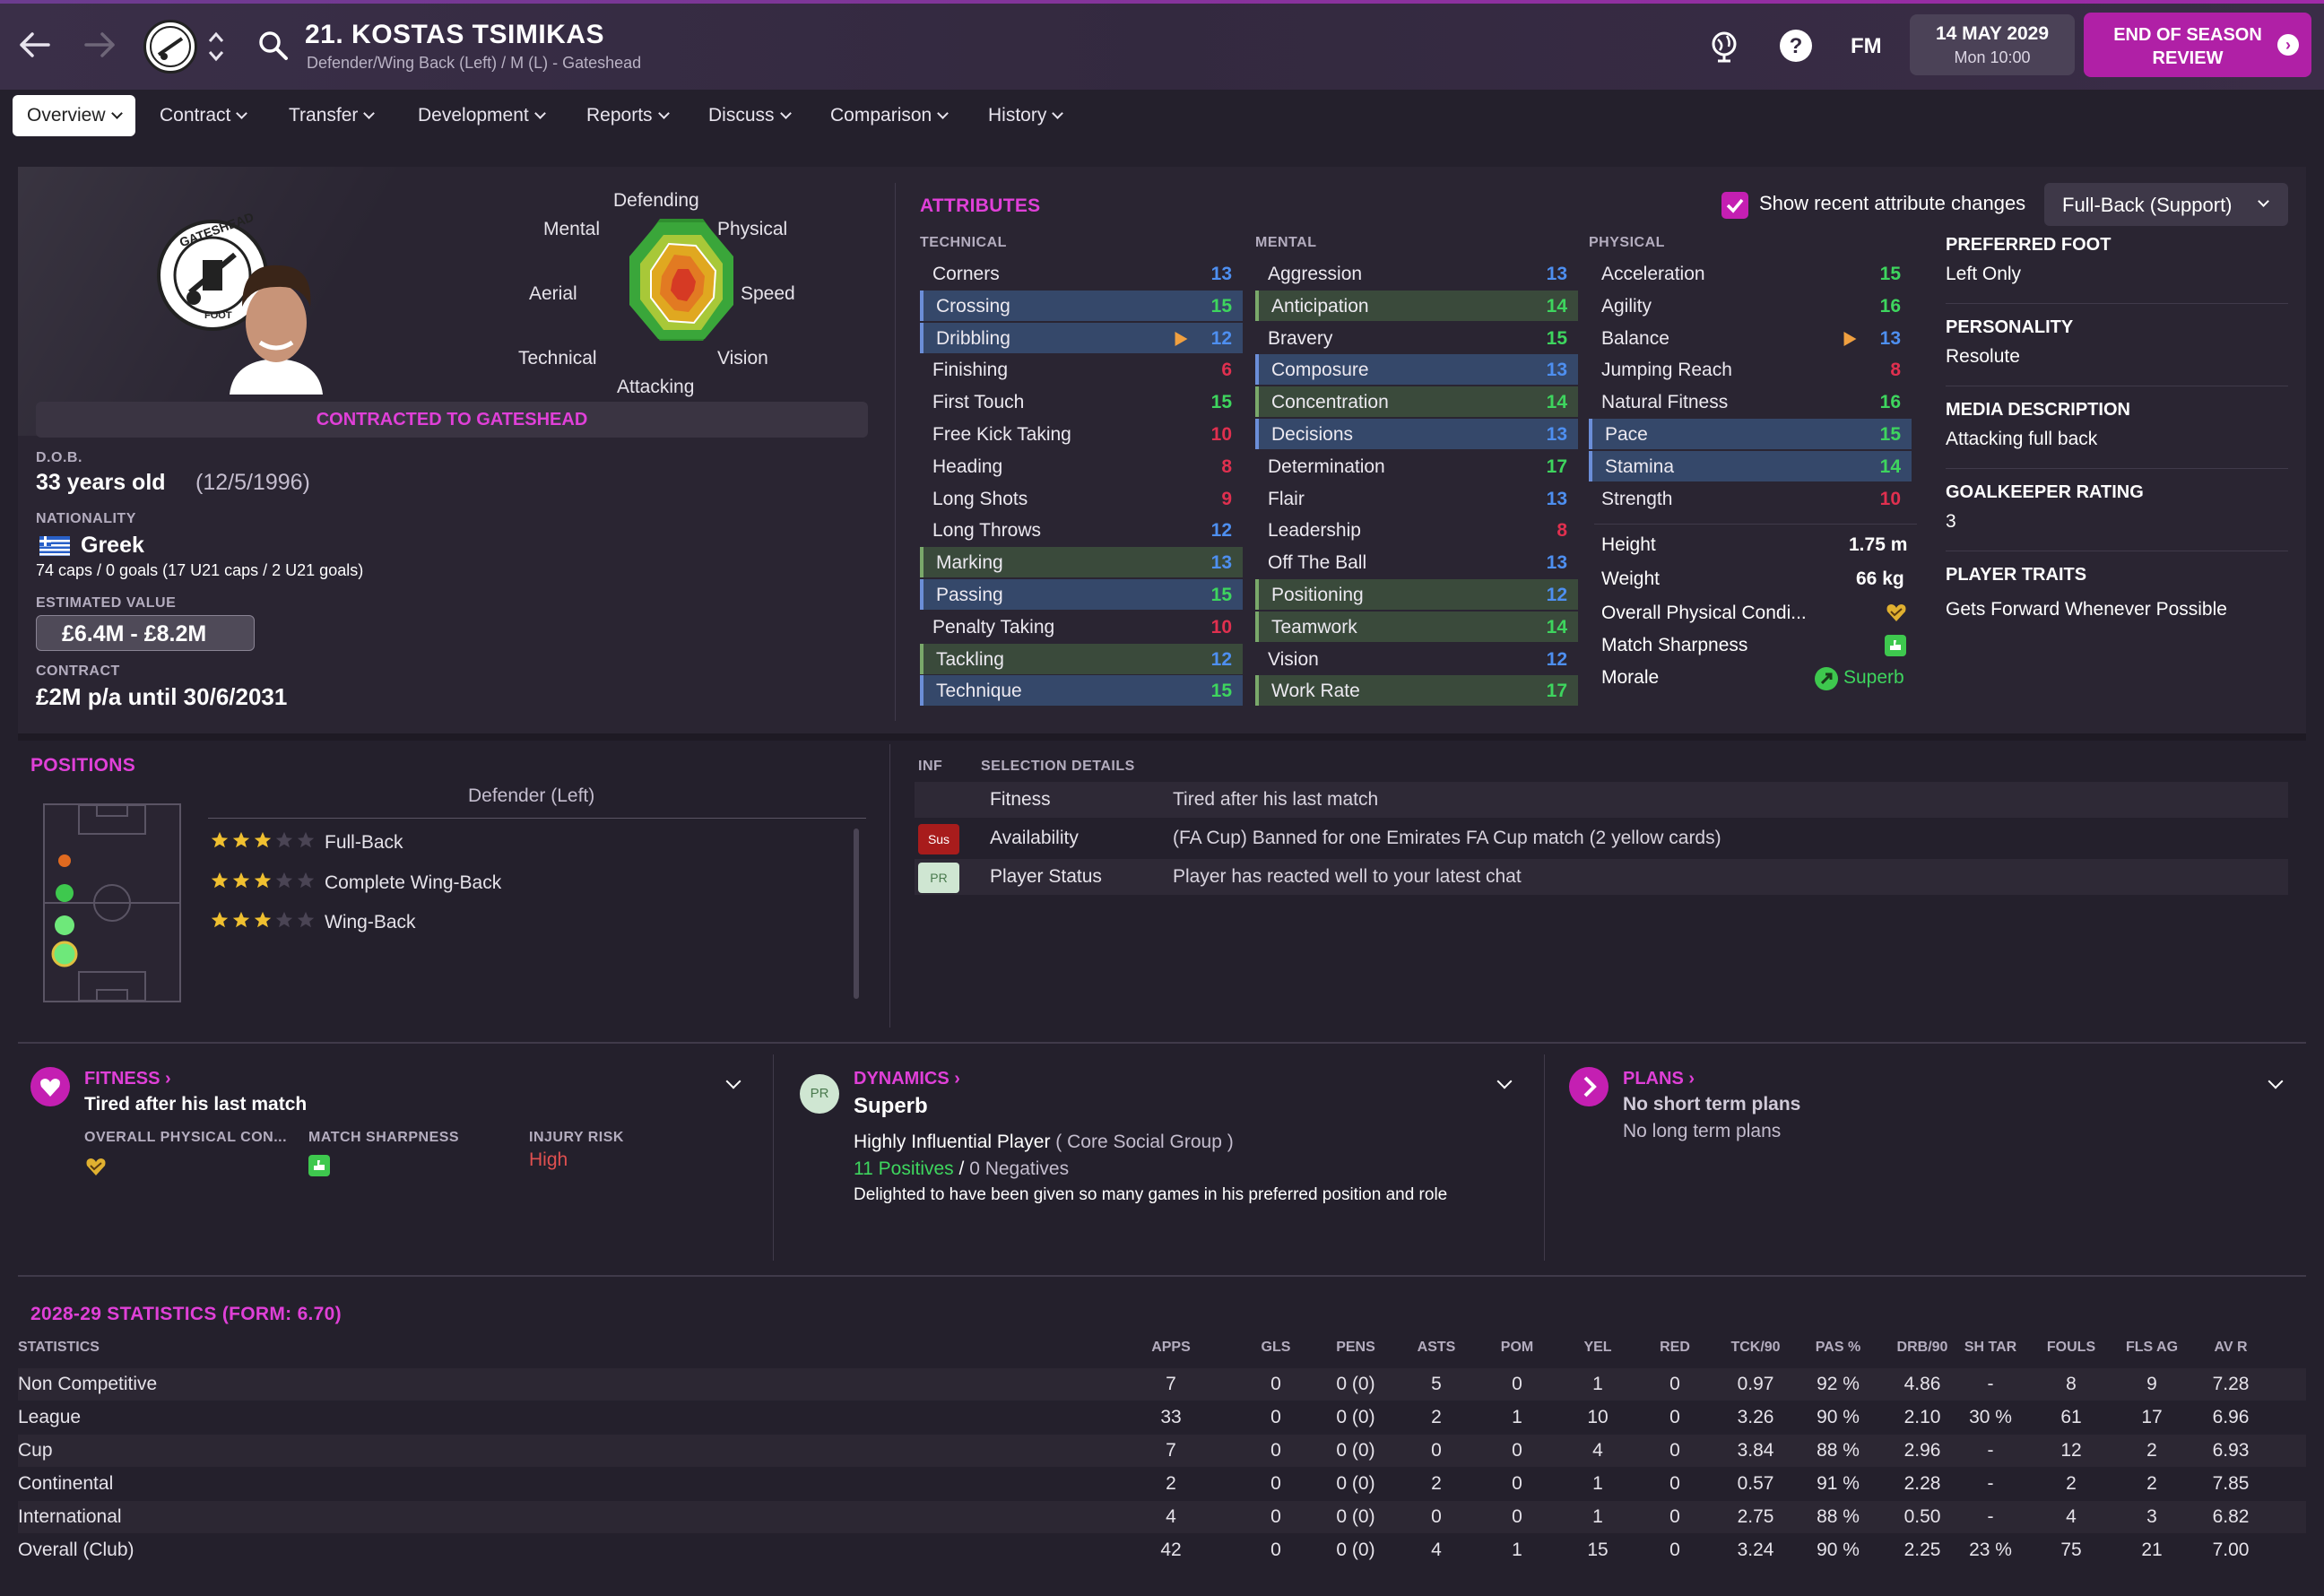 The width and height of the screenshot is (2324, 1596). I want to click on attribute-name: Vision, so click(1293, 659).